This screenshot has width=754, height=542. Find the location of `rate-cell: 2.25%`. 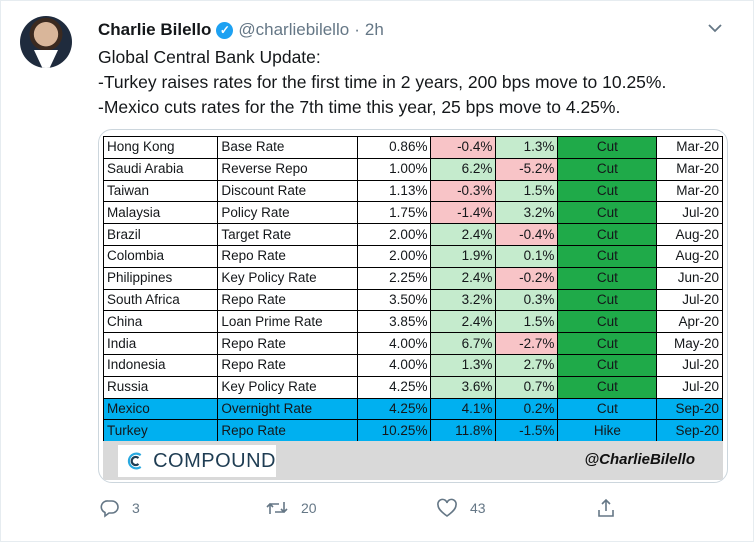

rate-cell: 2.25% is located at coordinates (394, 278).